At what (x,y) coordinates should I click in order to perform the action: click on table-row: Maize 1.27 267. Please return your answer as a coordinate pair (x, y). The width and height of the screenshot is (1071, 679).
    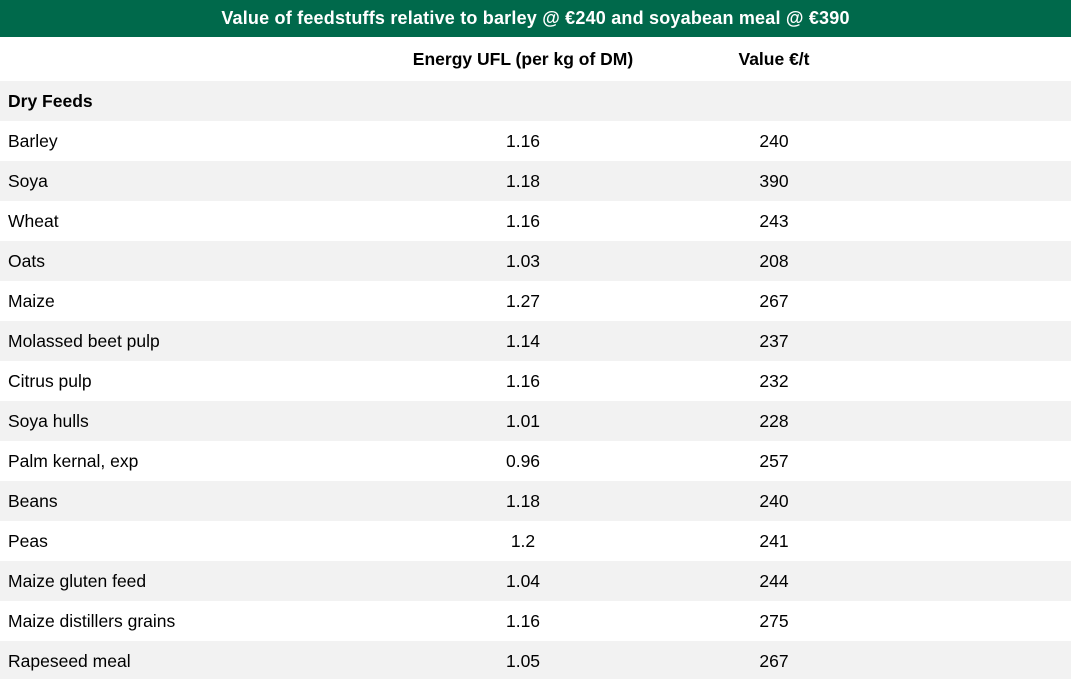
    Looking at the image, I should click on (535, 301).